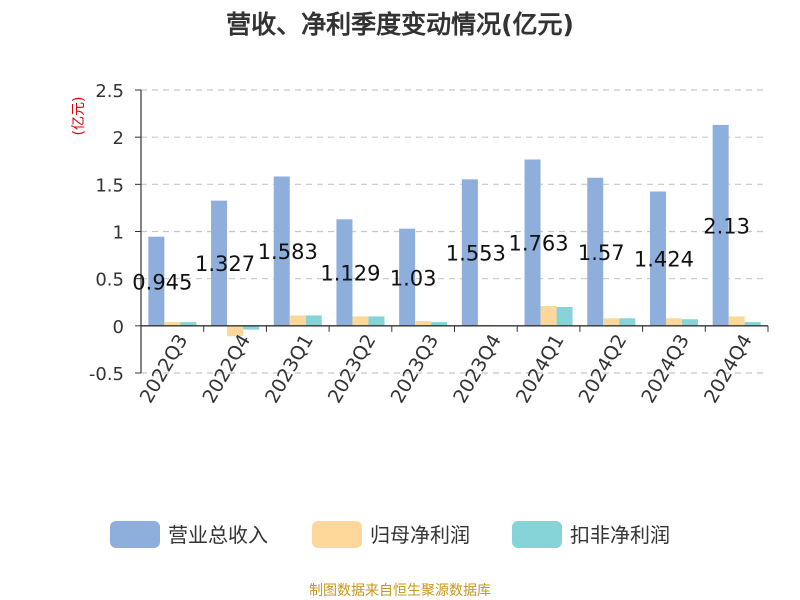 The image size is (800, 600). I want to click on x-tick-label: 2024Q2, so click(603, 369).